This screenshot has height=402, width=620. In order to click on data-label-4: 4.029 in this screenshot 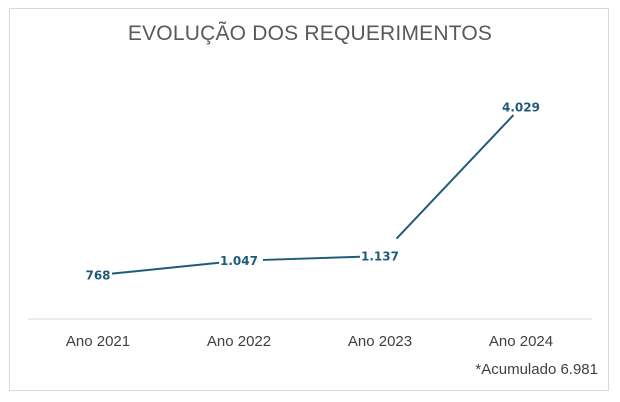, I will do `click(521, 108)`.